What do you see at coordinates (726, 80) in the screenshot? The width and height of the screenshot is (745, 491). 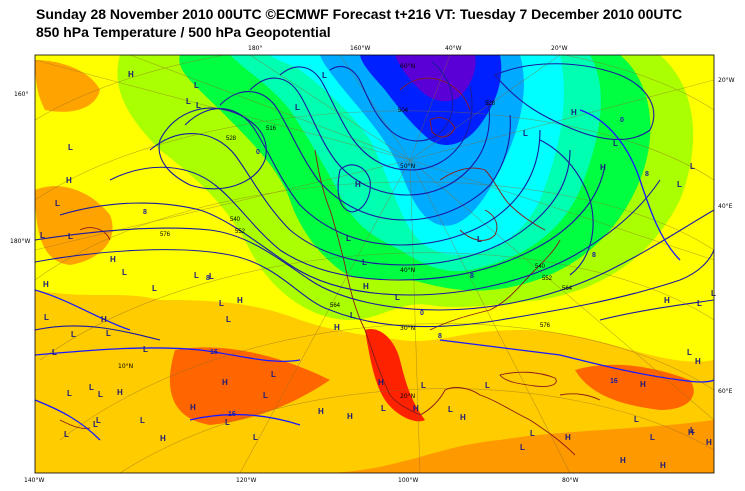 I see `edge-label-right: 20°W` at bounding box center [726, 80].